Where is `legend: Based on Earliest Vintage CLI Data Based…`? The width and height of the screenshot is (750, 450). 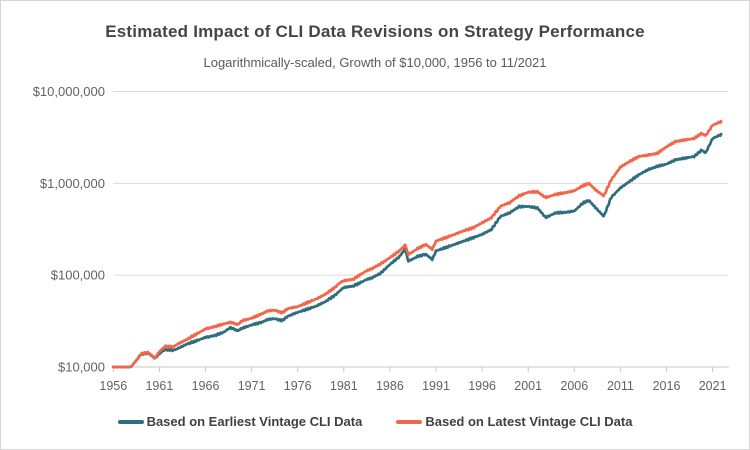 legend: Based on Earliest Vintage CLI Data Based… is located at coordinates (375, 421).